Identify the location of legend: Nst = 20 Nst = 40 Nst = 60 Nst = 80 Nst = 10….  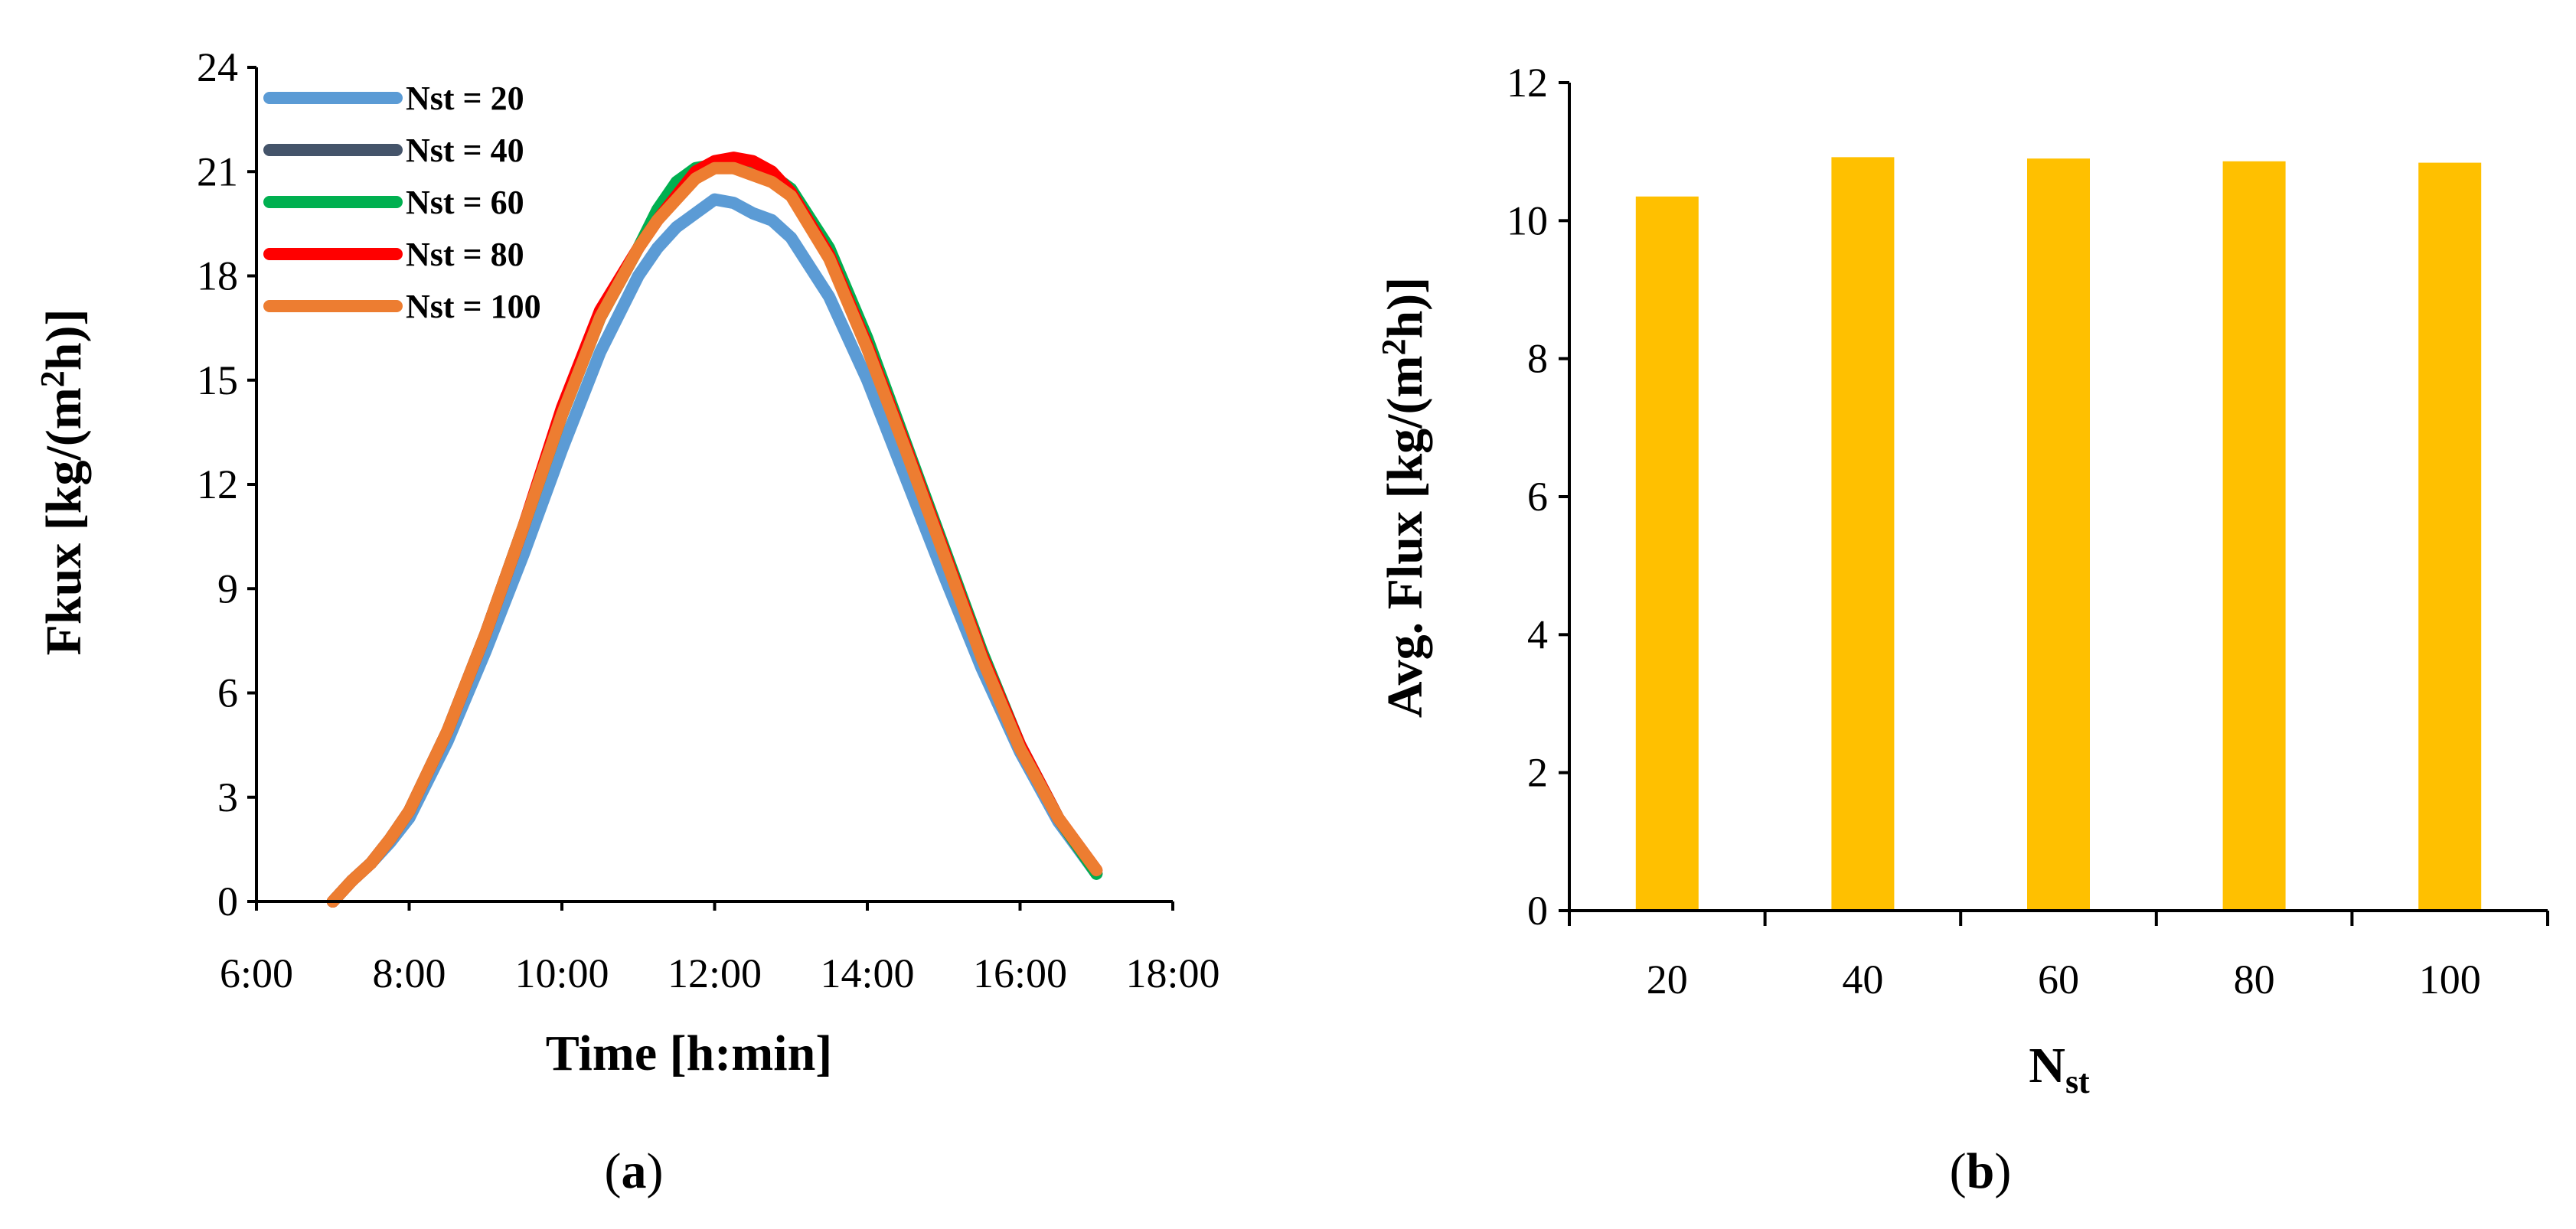
(402, 202).